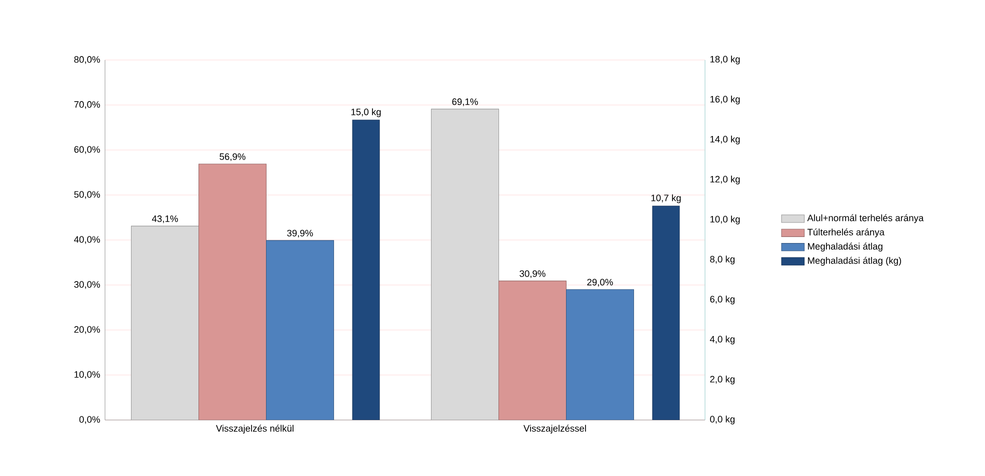 The image size is (985, 476). I want to click on data-label: 56,9%, so click(233, 157).